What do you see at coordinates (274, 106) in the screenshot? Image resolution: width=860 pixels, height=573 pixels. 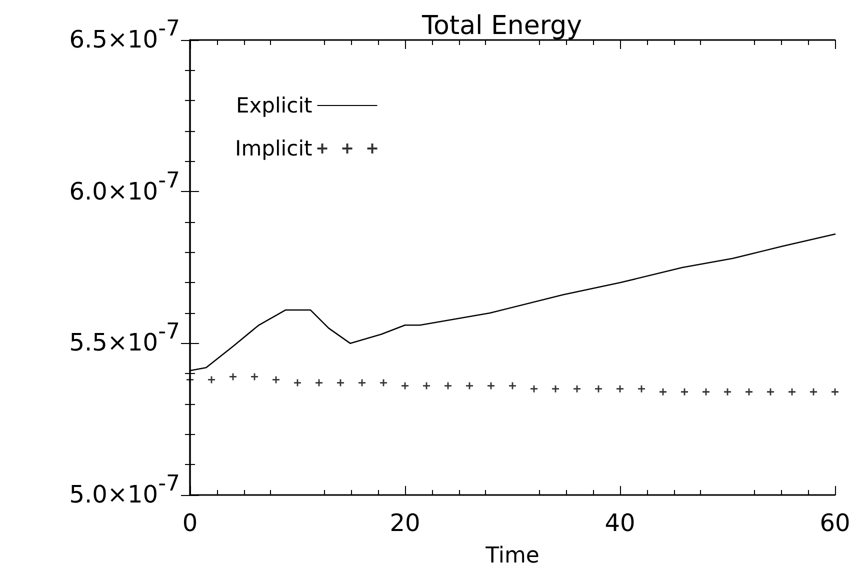 I see `legend-label: Explicit` at bounding box center [274, 106].